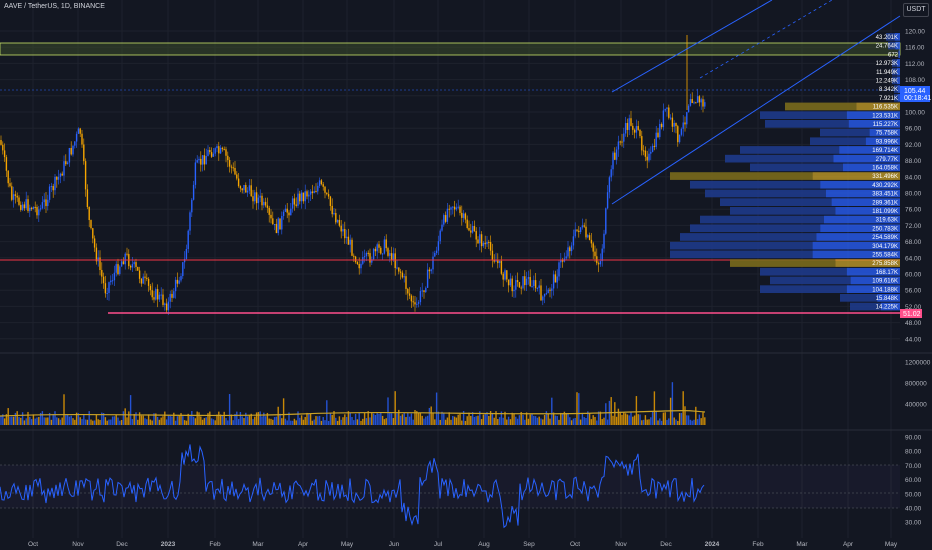  I want to click on price-tick-label: 84.00, so click(913, 177).